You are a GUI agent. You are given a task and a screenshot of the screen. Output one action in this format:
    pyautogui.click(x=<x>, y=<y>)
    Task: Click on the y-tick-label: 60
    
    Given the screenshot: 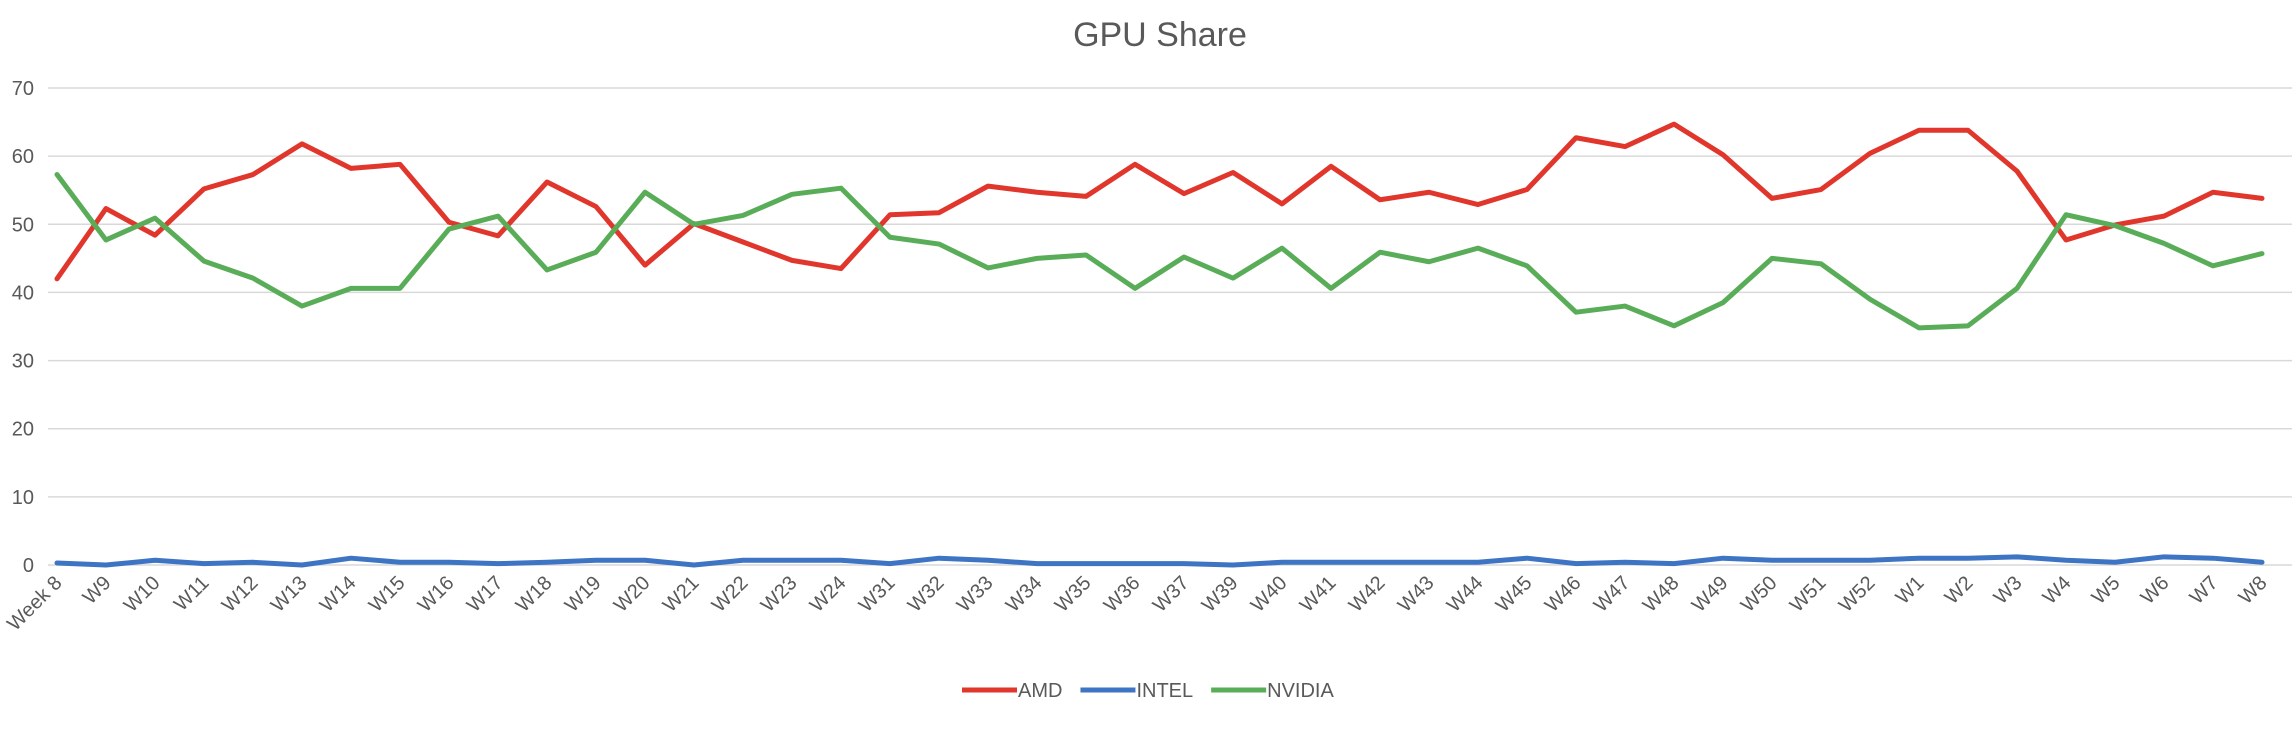 What is the action you would take?
    pyautogui.click(x=23, y=157)
    